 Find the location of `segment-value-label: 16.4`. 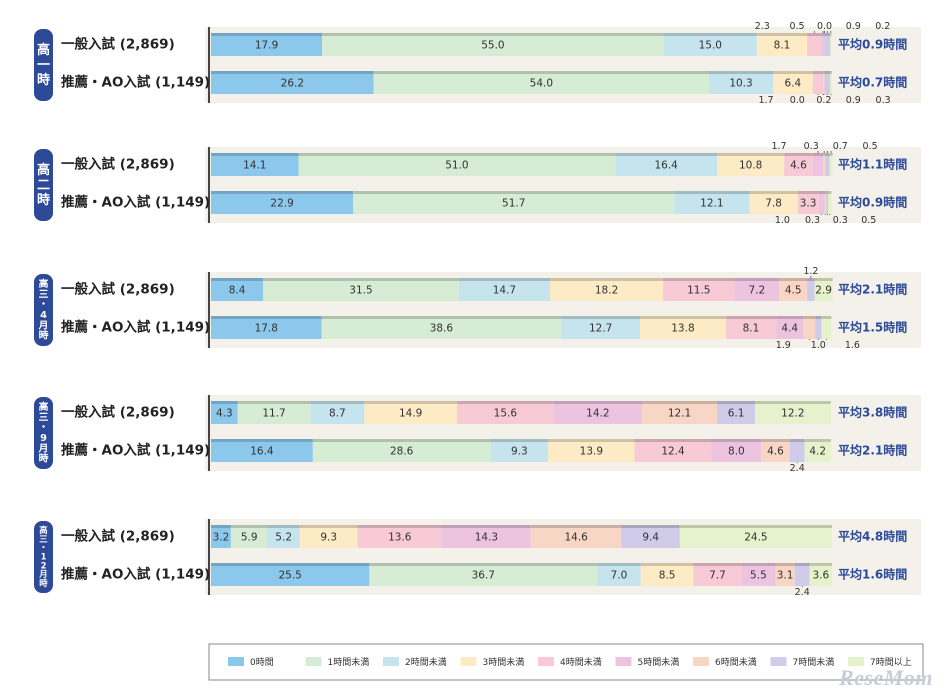

segment-value-label: 16.4 is located at coordinates (666, 166).